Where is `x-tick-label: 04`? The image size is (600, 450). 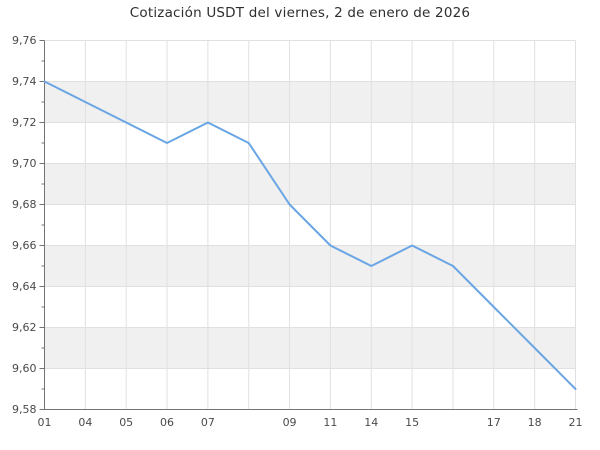
x-tick-label: 04 is located at coordinates (85, 422).